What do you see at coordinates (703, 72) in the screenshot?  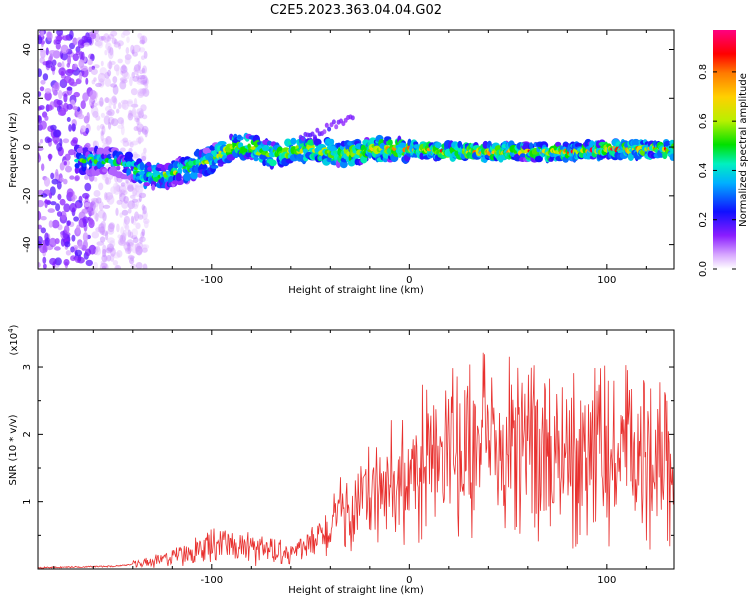 I see `colorbar-tick-label: 0.8` at bounding box center [703, 72].